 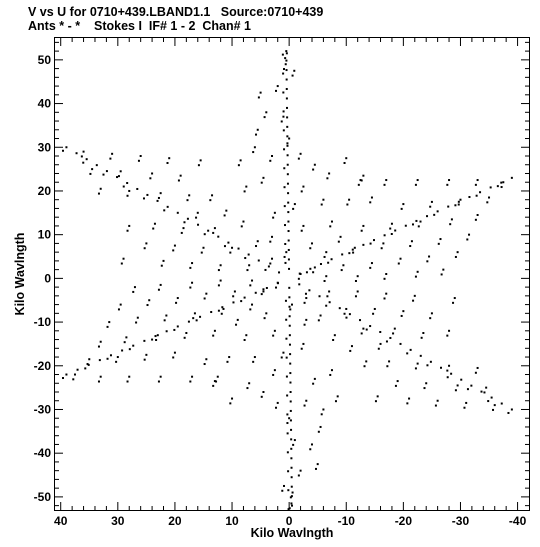 What do you see at coordinates (175, 521) in the screenshot?
I see `x-tick-label: 20` at bounding box center [175, 521].